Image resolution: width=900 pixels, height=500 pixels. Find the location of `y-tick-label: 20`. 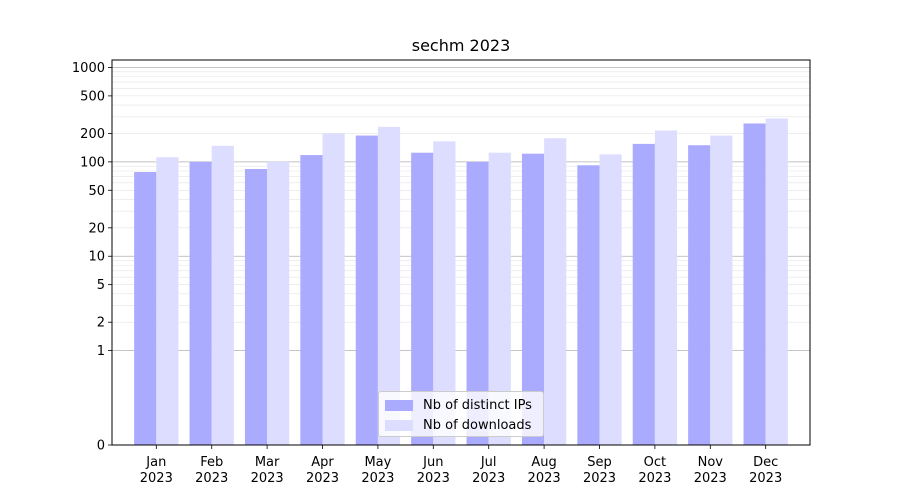

y-tick-label: 20 is located at coordinates (96, 228).